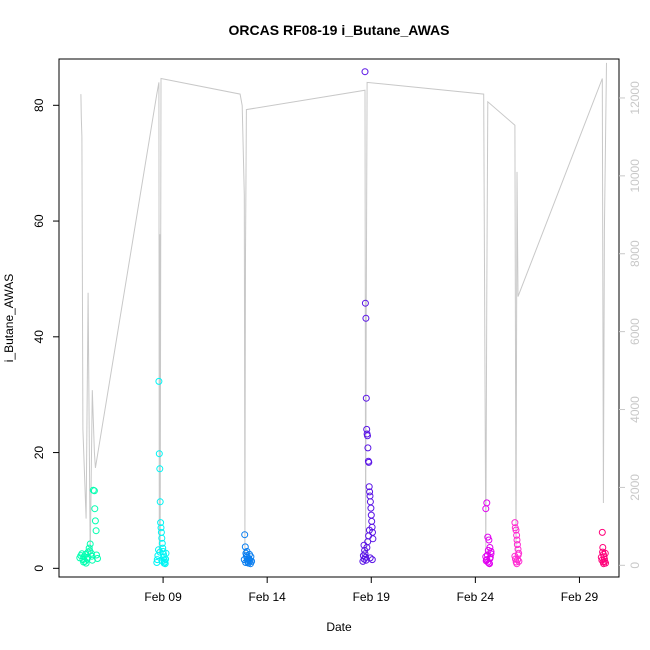  Describe the element at coordinates (635, 487) in the screenshot. I see `y2-tick-label: 2000` at that location.